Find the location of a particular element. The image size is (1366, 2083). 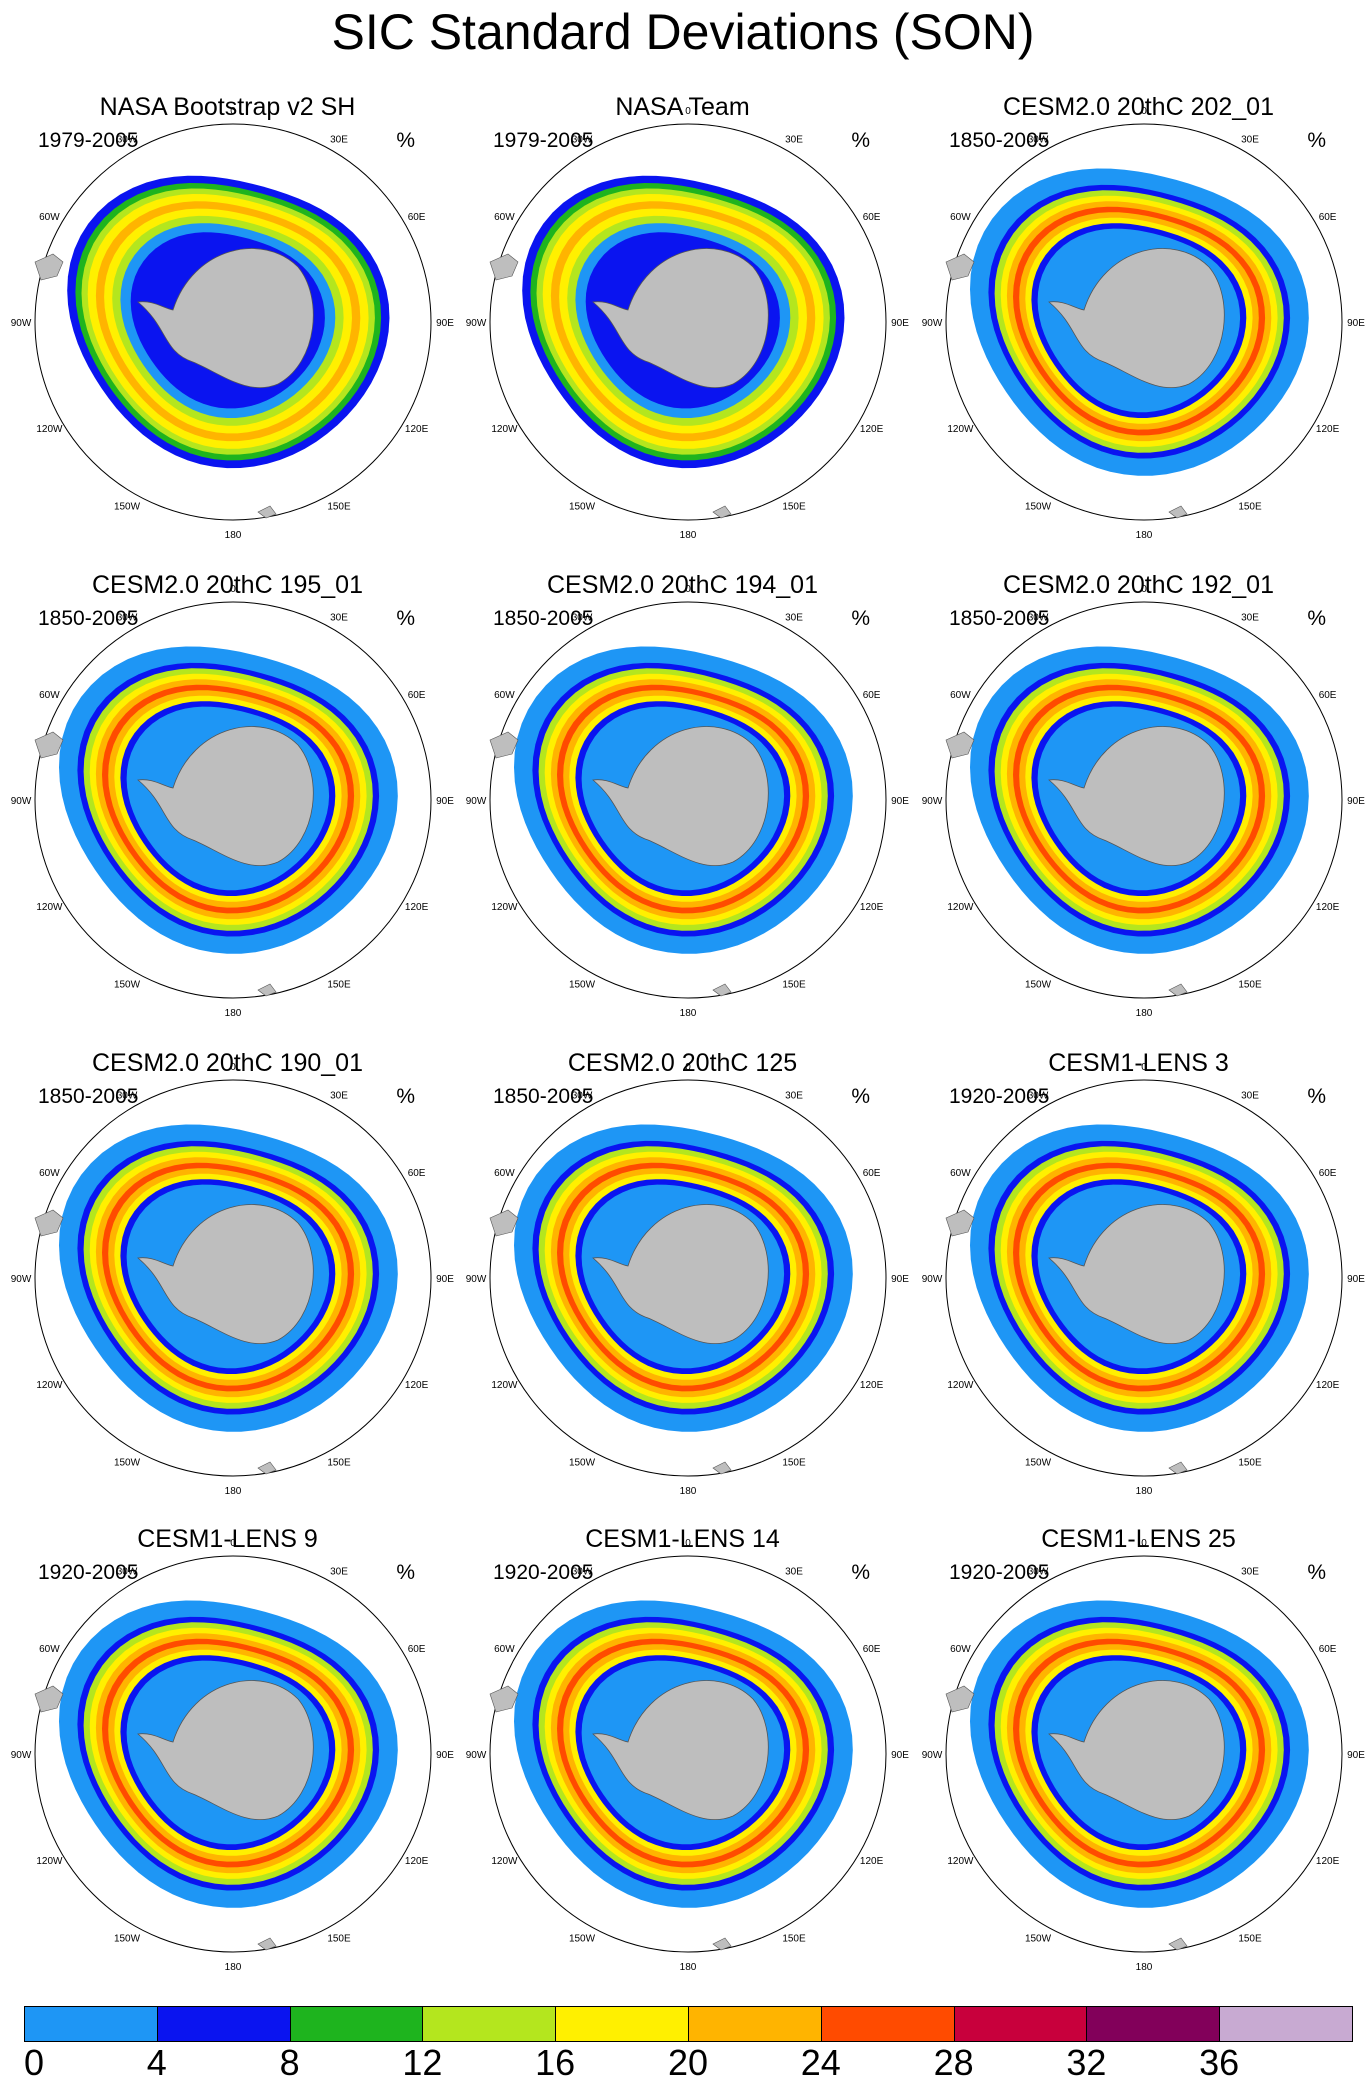

panel-title: CESM1-LENS 3 is located at coordinates (1138, 1063).